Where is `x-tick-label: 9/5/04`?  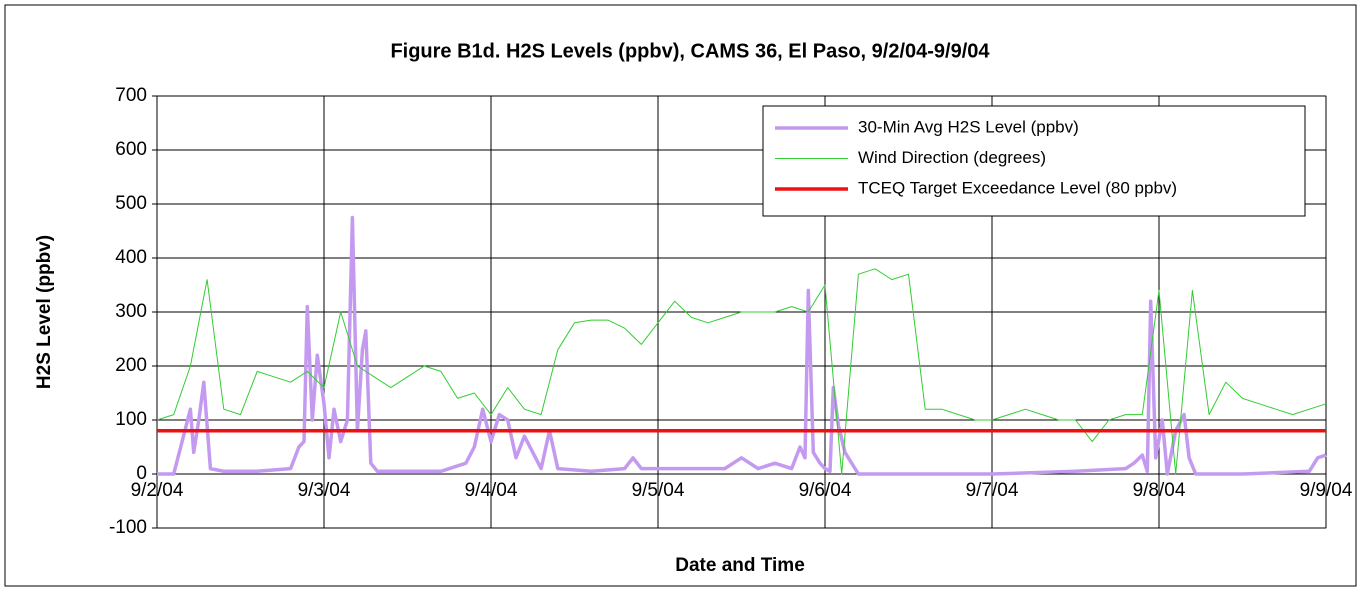 x-tick-label: 9/5/04 is located at coordinates (658, 490).